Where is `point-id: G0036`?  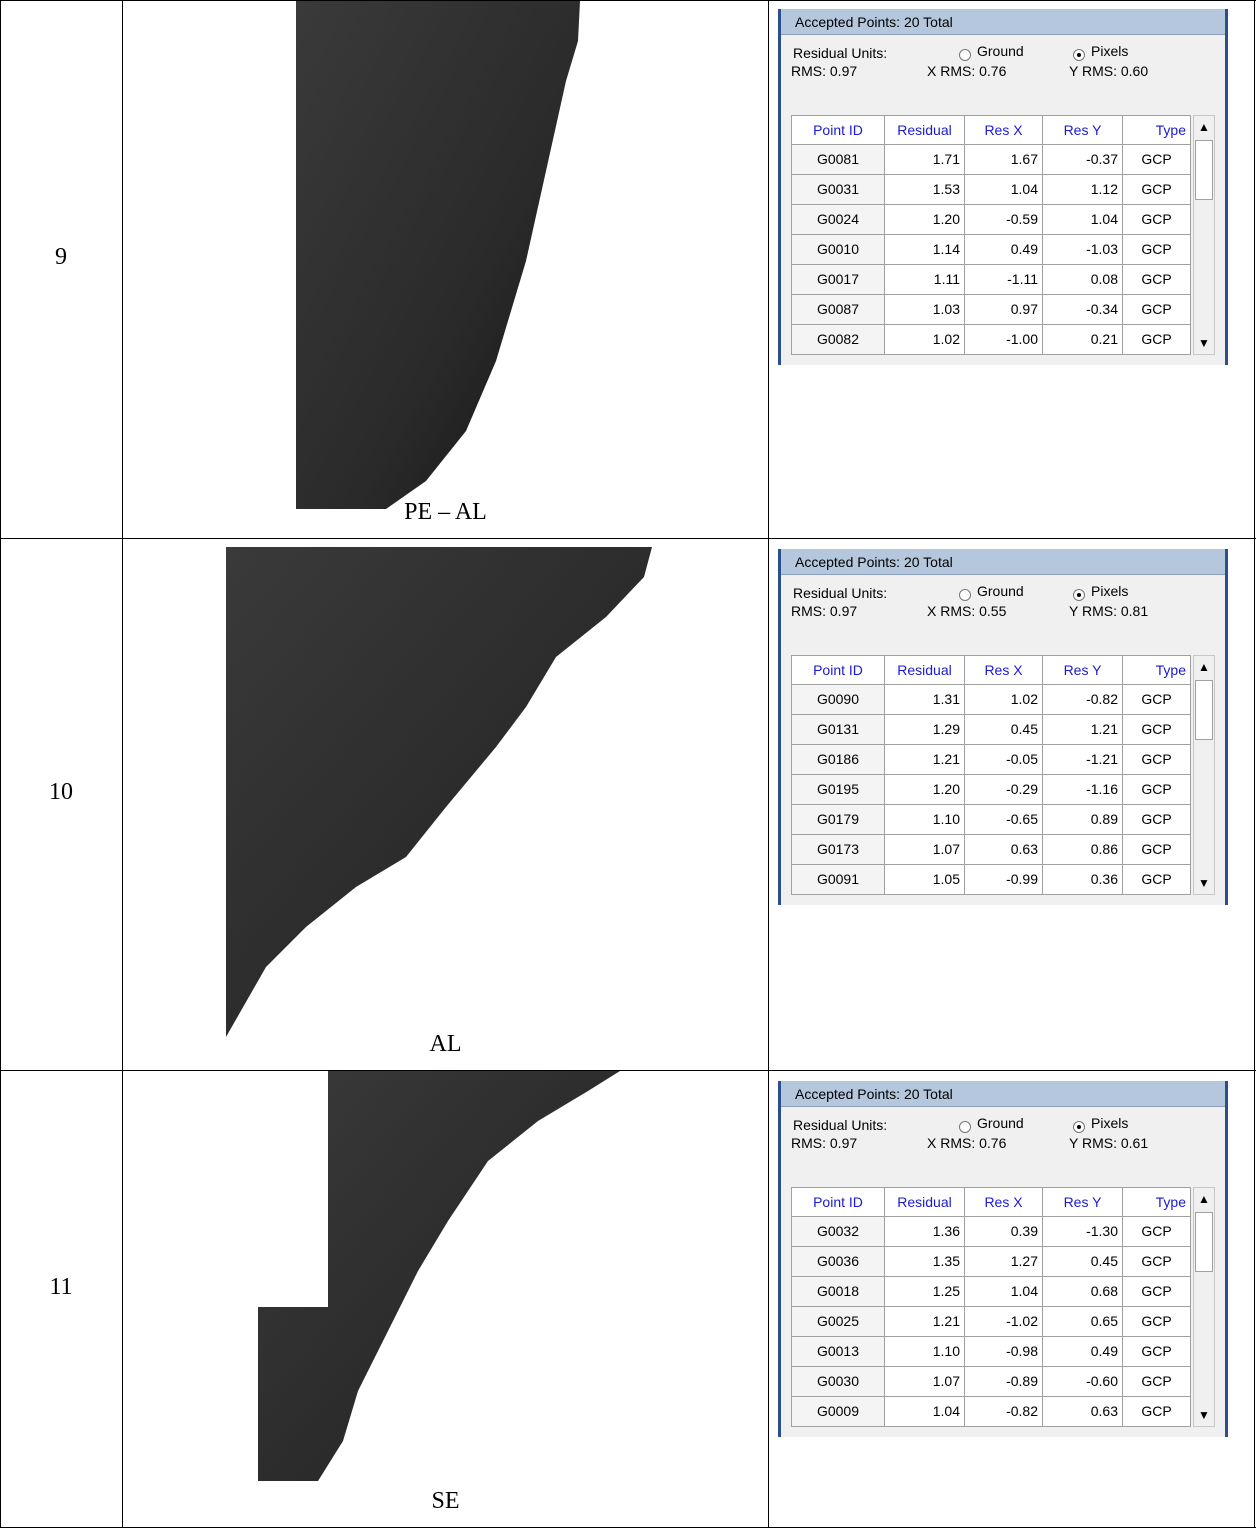 point-id: G0036 is located at coordinates (838, 1262).